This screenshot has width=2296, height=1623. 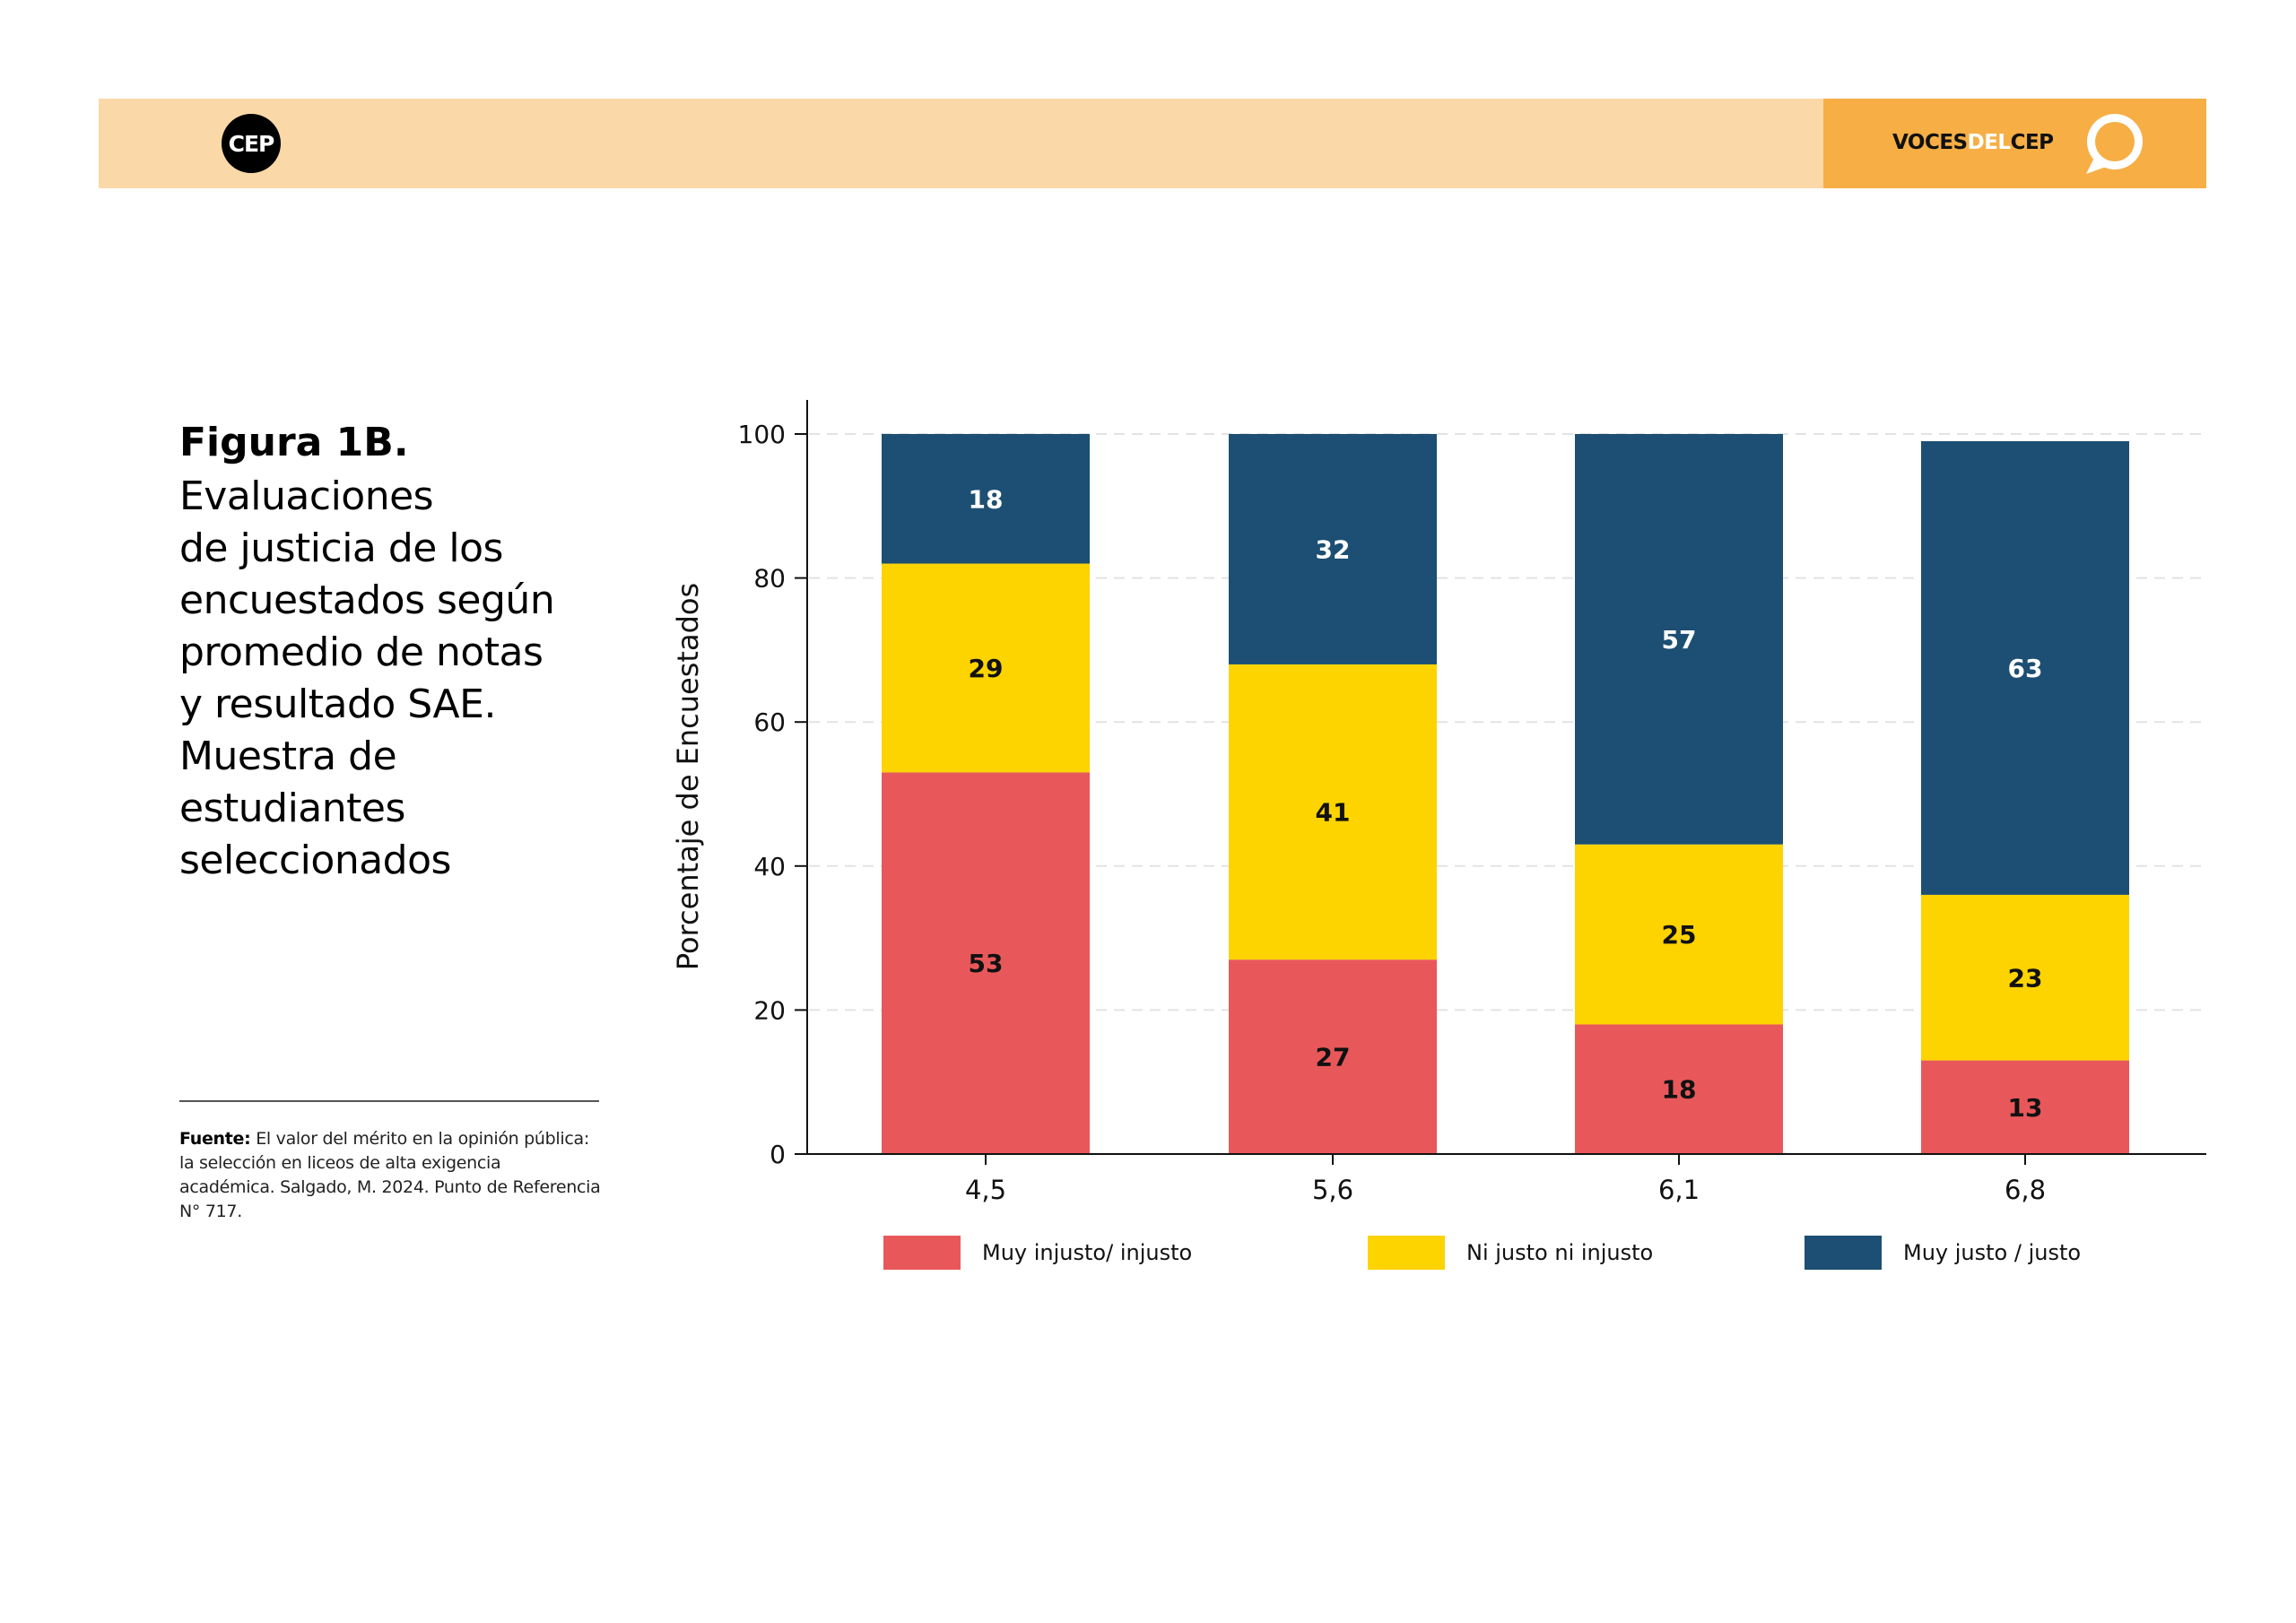 I want to click on x-tick-label: 4,5, so click(x=985, y=1190).